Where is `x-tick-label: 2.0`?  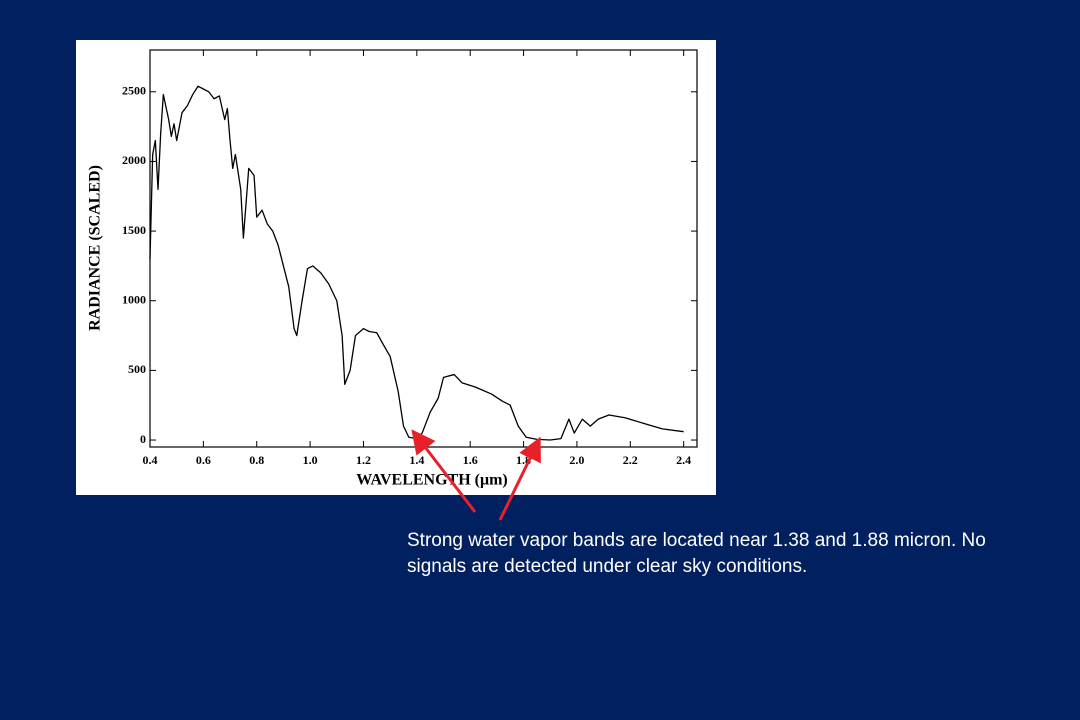 x-tick-label: 2.0 is located at coordinates (576, 460).